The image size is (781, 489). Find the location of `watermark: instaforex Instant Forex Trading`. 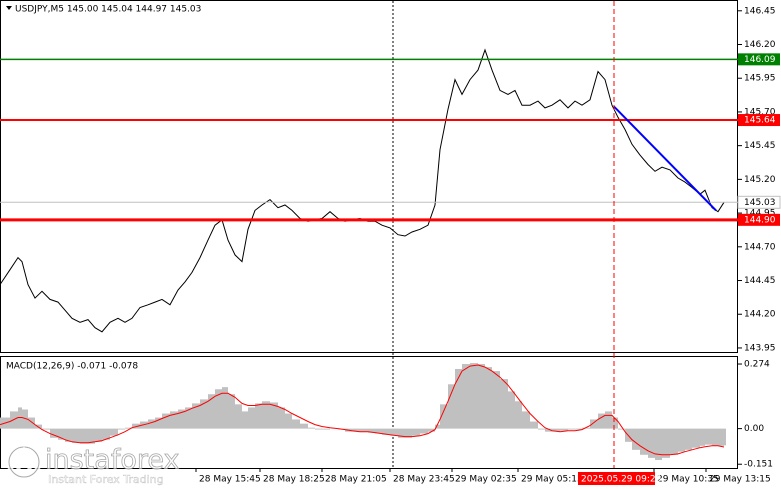

watermark: instaforex Instant Forex Trading is located at coordinates (93, 465).